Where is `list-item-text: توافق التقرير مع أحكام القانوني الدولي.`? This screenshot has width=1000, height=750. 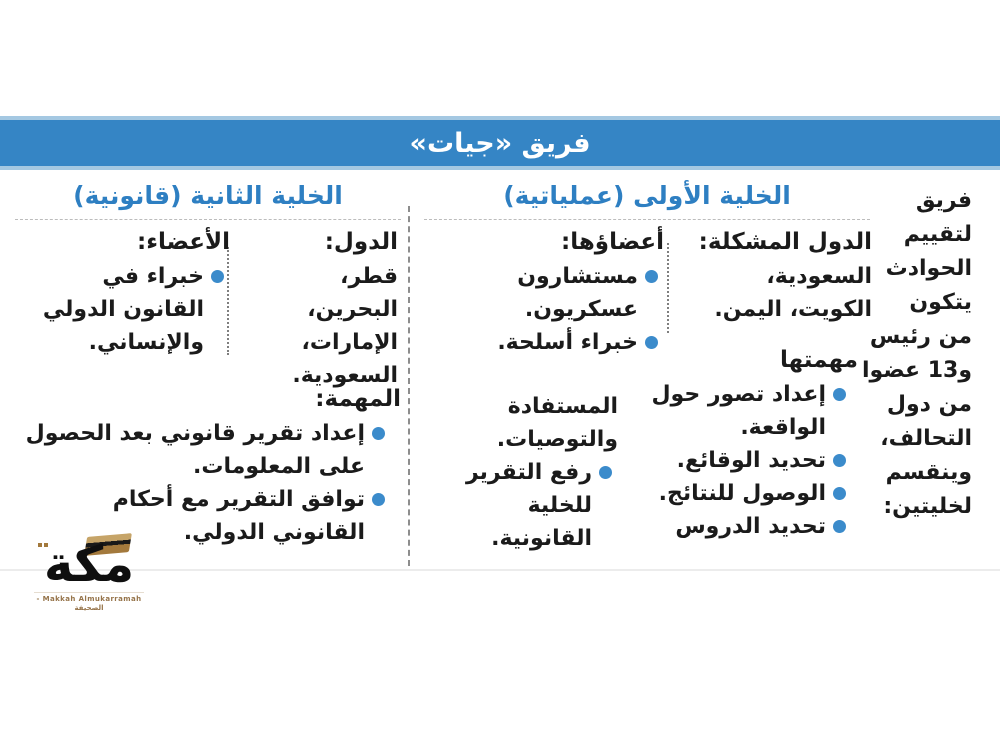
list-item-text: توافق التقرير مع أحكام القانوني الدولي. is located at coordinates (238, 516).